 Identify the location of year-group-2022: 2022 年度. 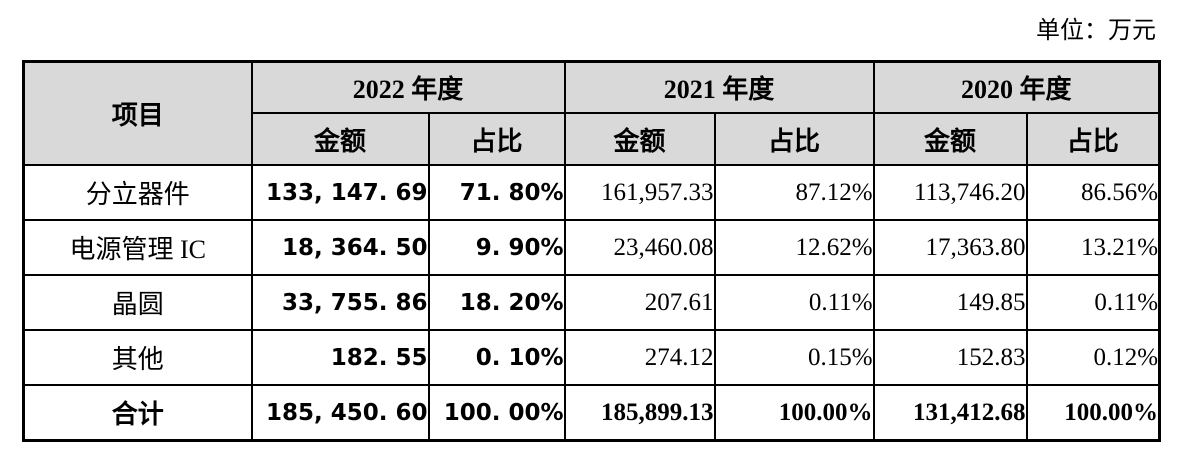
(408, 87).